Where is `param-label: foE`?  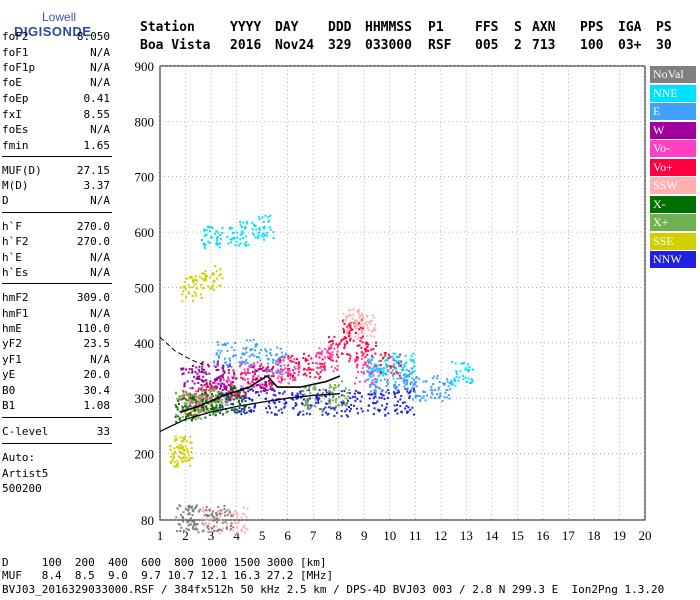
param-label: foE is located at coordinates (12, 82).